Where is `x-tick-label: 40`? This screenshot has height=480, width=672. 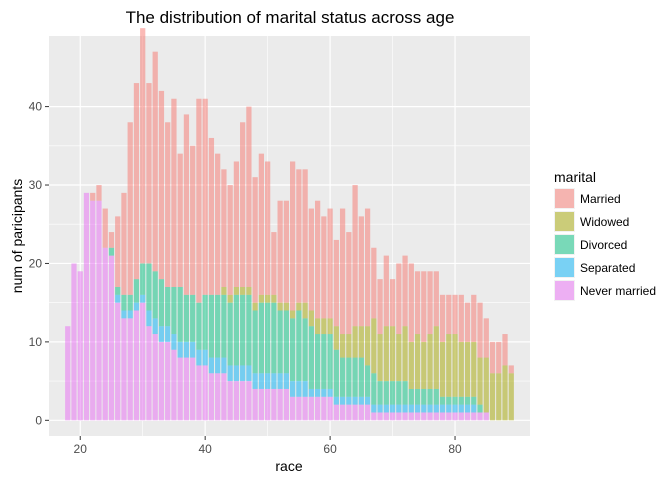 x-tick-label: 40 is located at coordinates (205, 449).